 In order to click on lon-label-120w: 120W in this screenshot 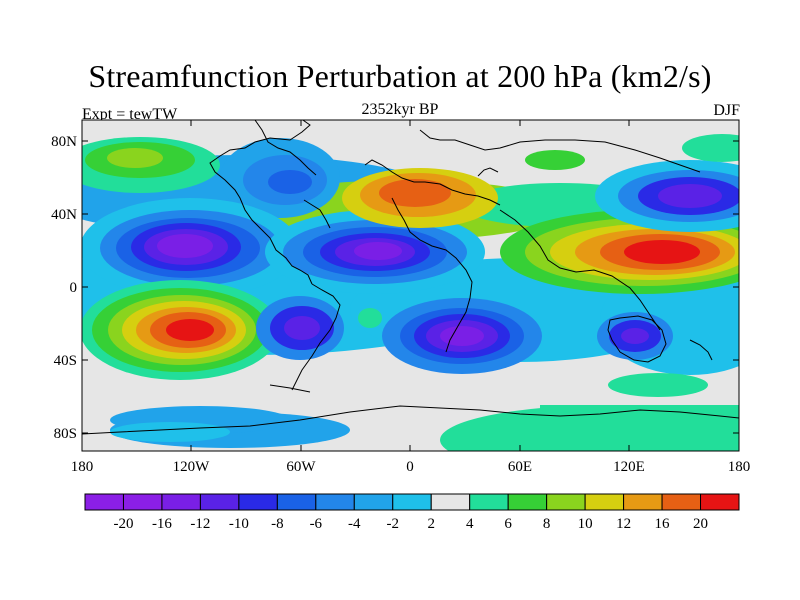, I will do `click(192, 467)`.